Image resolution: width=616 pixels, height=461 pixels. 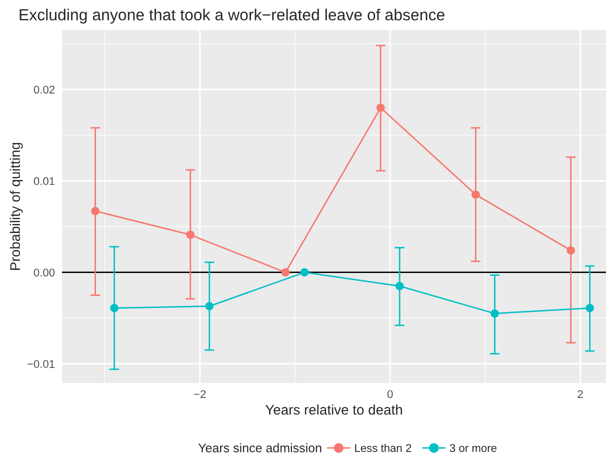 I want to click on legend-label: 3 or more, so click(x=473, y=448).